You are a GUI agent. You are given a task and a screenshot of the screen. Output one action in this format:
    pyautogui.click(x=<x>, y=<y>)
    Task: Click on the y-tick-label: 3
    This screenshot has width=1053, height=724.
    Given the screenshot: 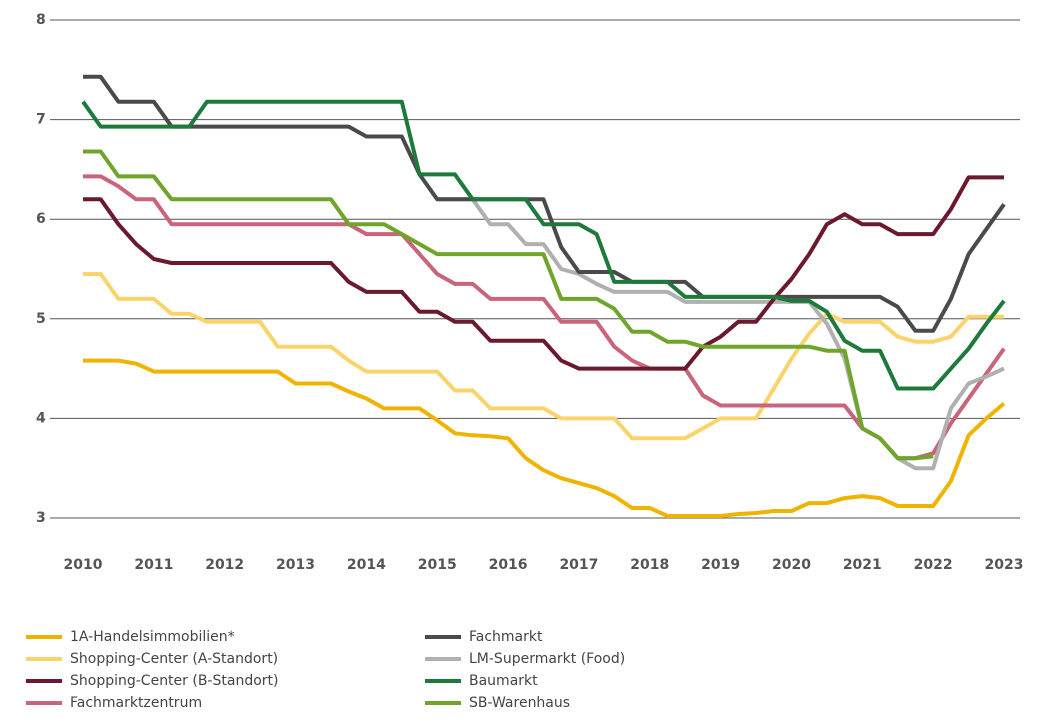 What is the action you would take?
    pyautogui.click(x=41, y=518)
    